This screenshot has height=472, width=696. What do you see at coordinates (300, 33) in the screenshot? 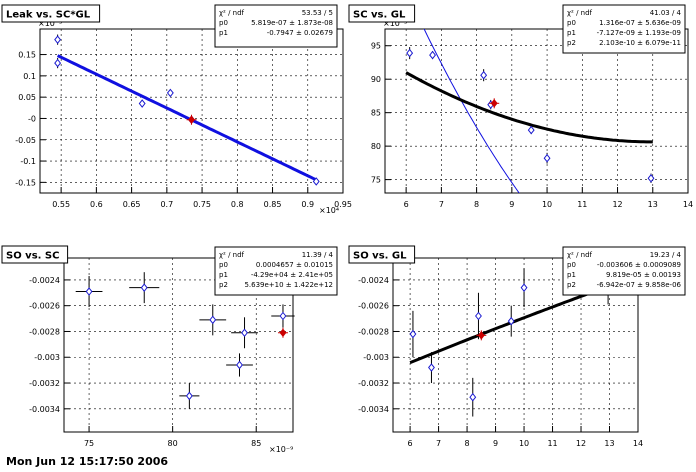
I see `stats-param-value: -0.7947 ± 0.02679` at bounding box center [300, 33].